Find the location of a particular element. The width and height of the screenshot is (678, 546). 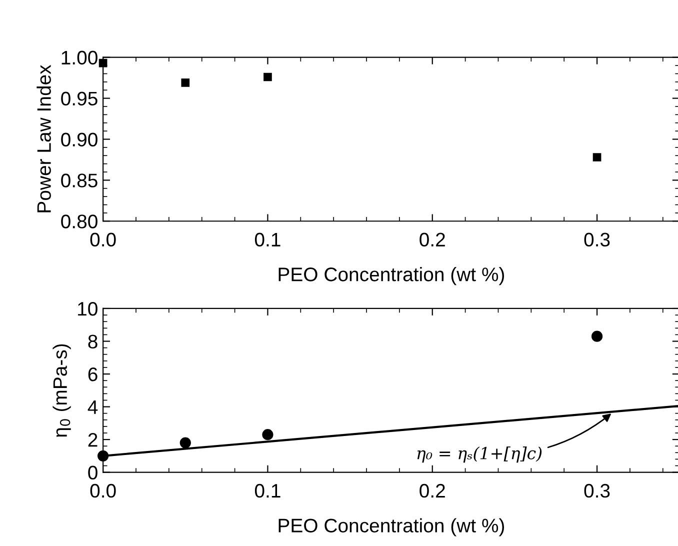

y-tick-label: 10 is located at coordinates (88, 309).